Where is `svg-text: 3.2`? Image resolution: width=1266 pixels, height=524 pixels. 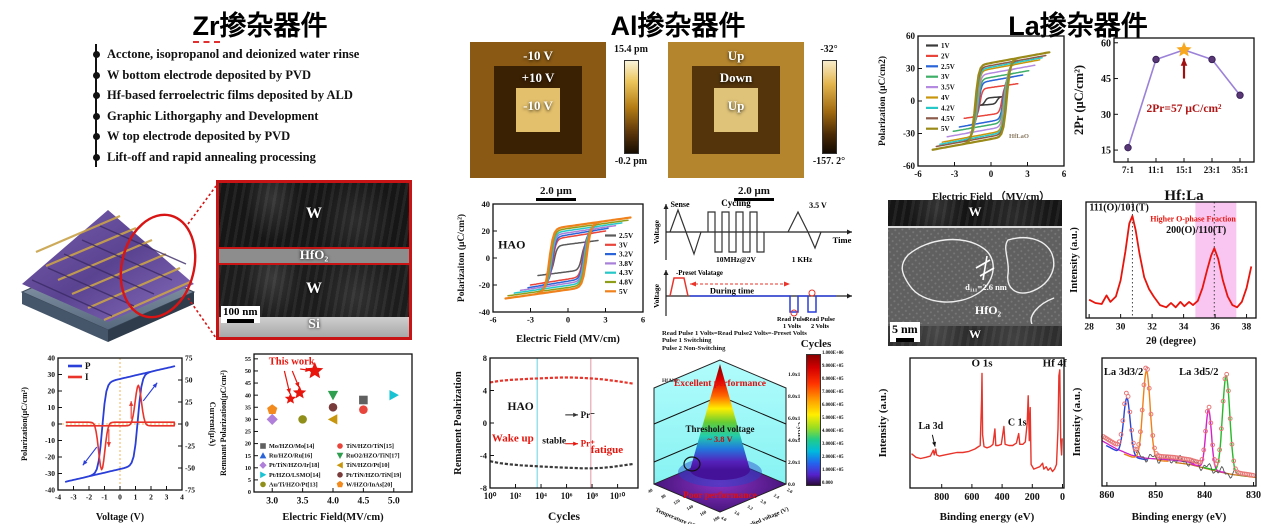 svg-text: 3.2 is located at coordinates (750, 508).